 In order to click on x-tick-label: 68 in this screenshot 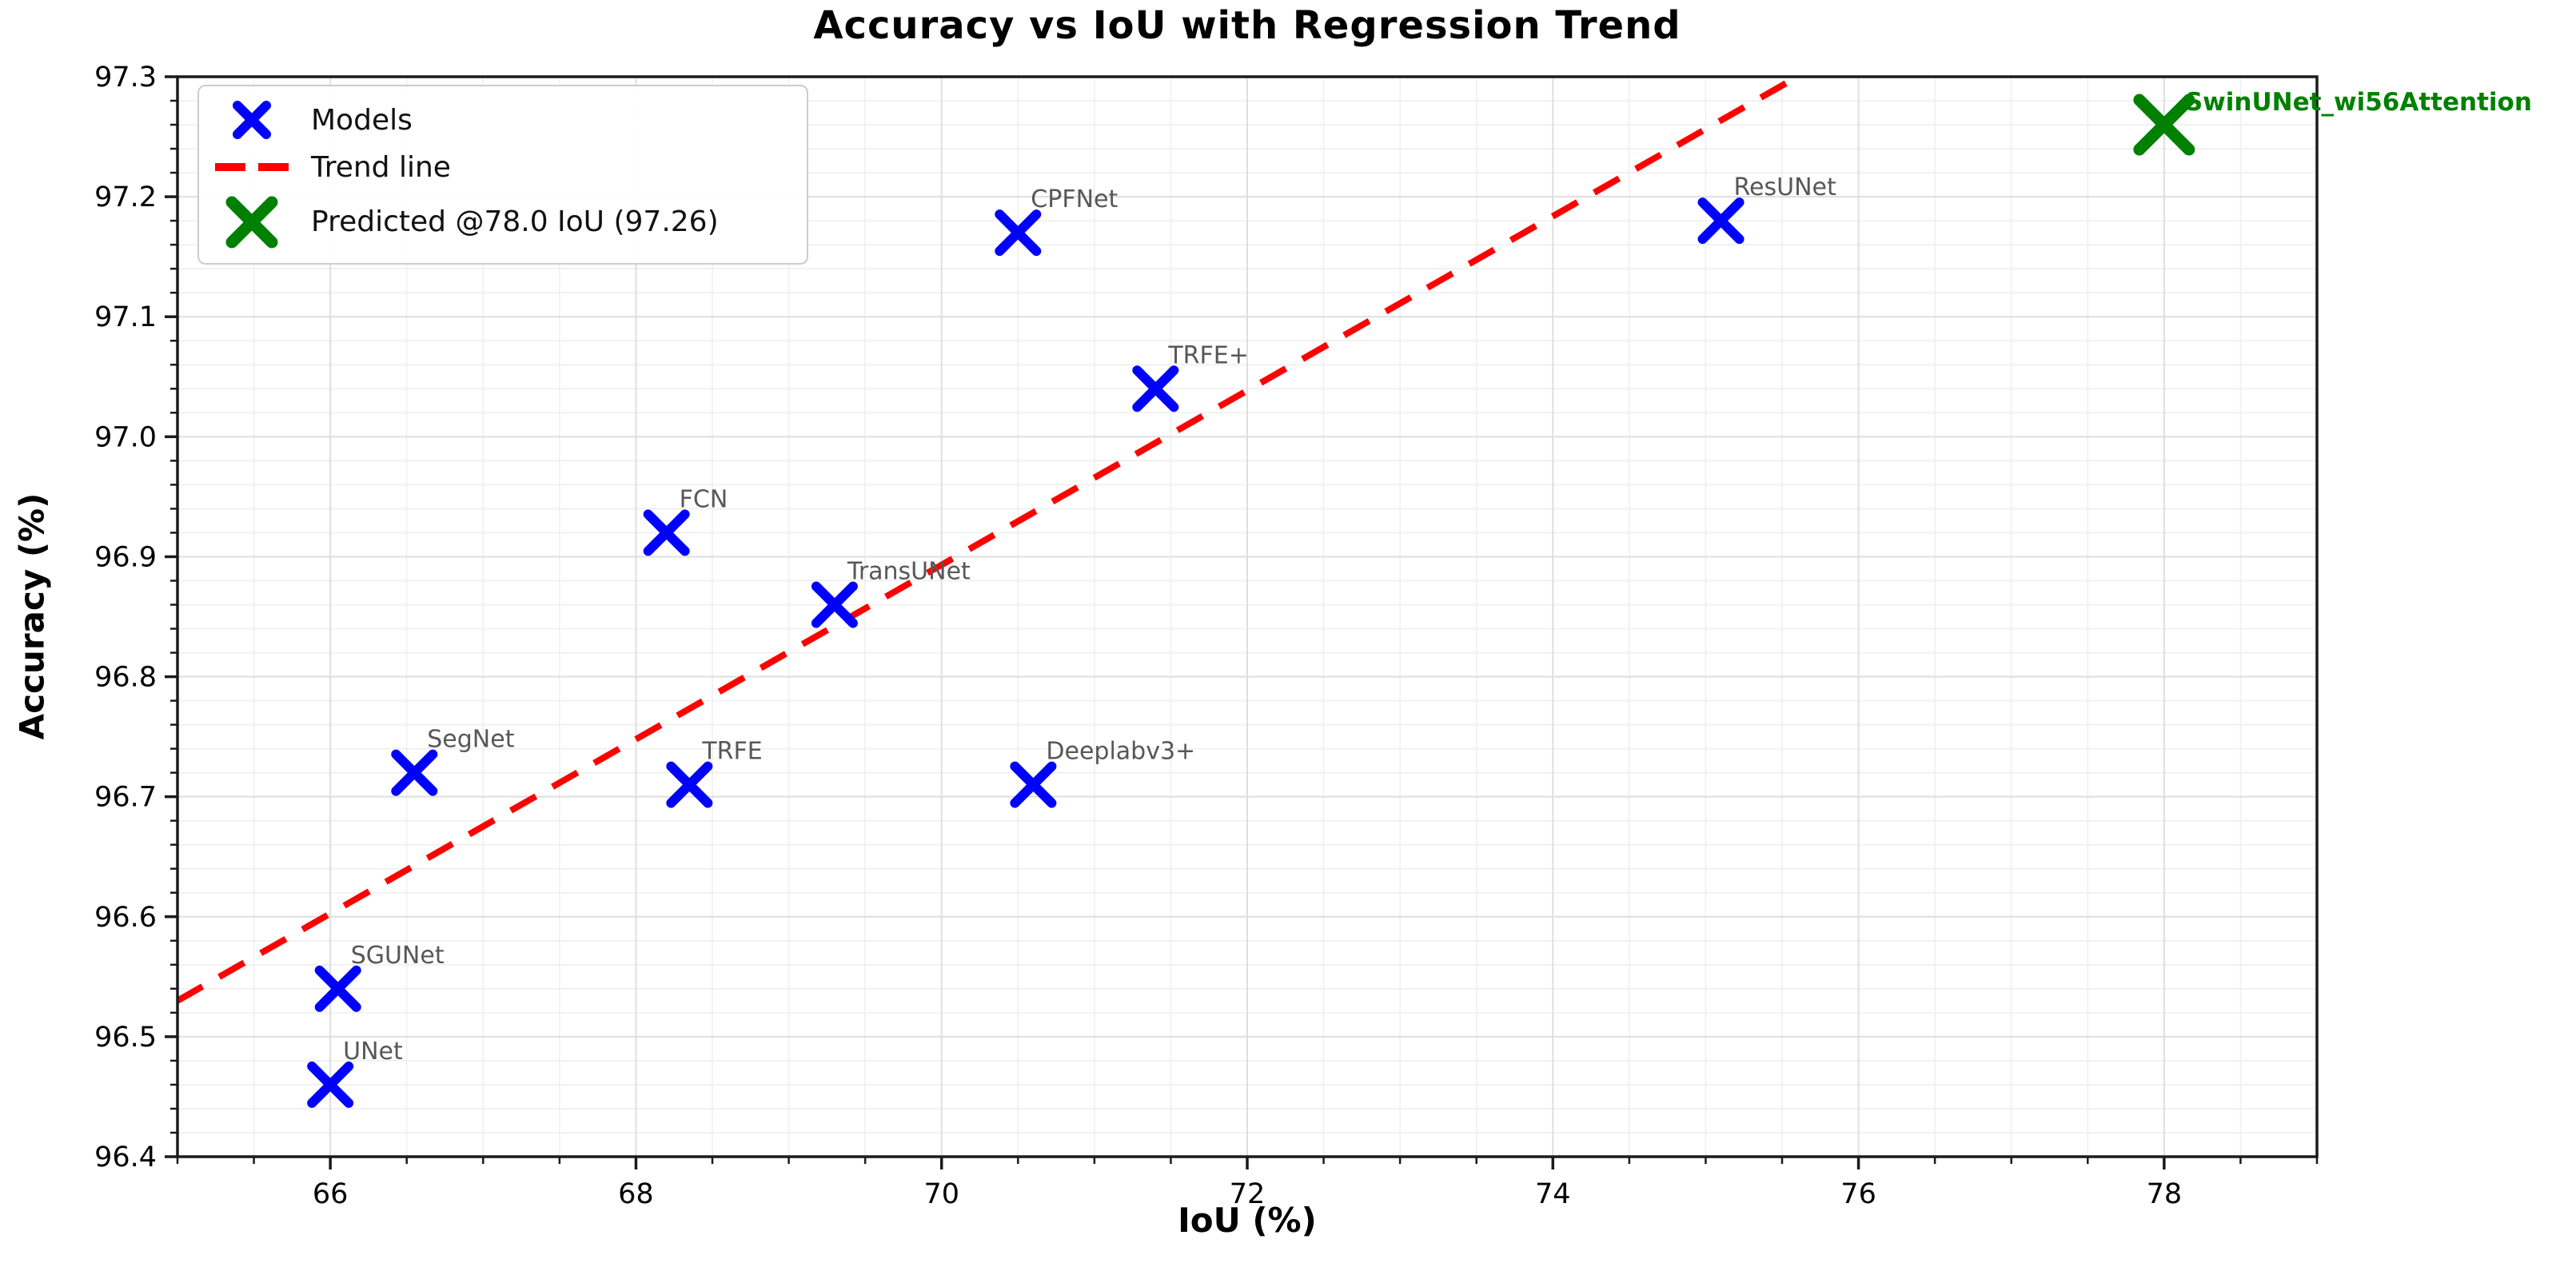, I will do `click(636, 1194)`.